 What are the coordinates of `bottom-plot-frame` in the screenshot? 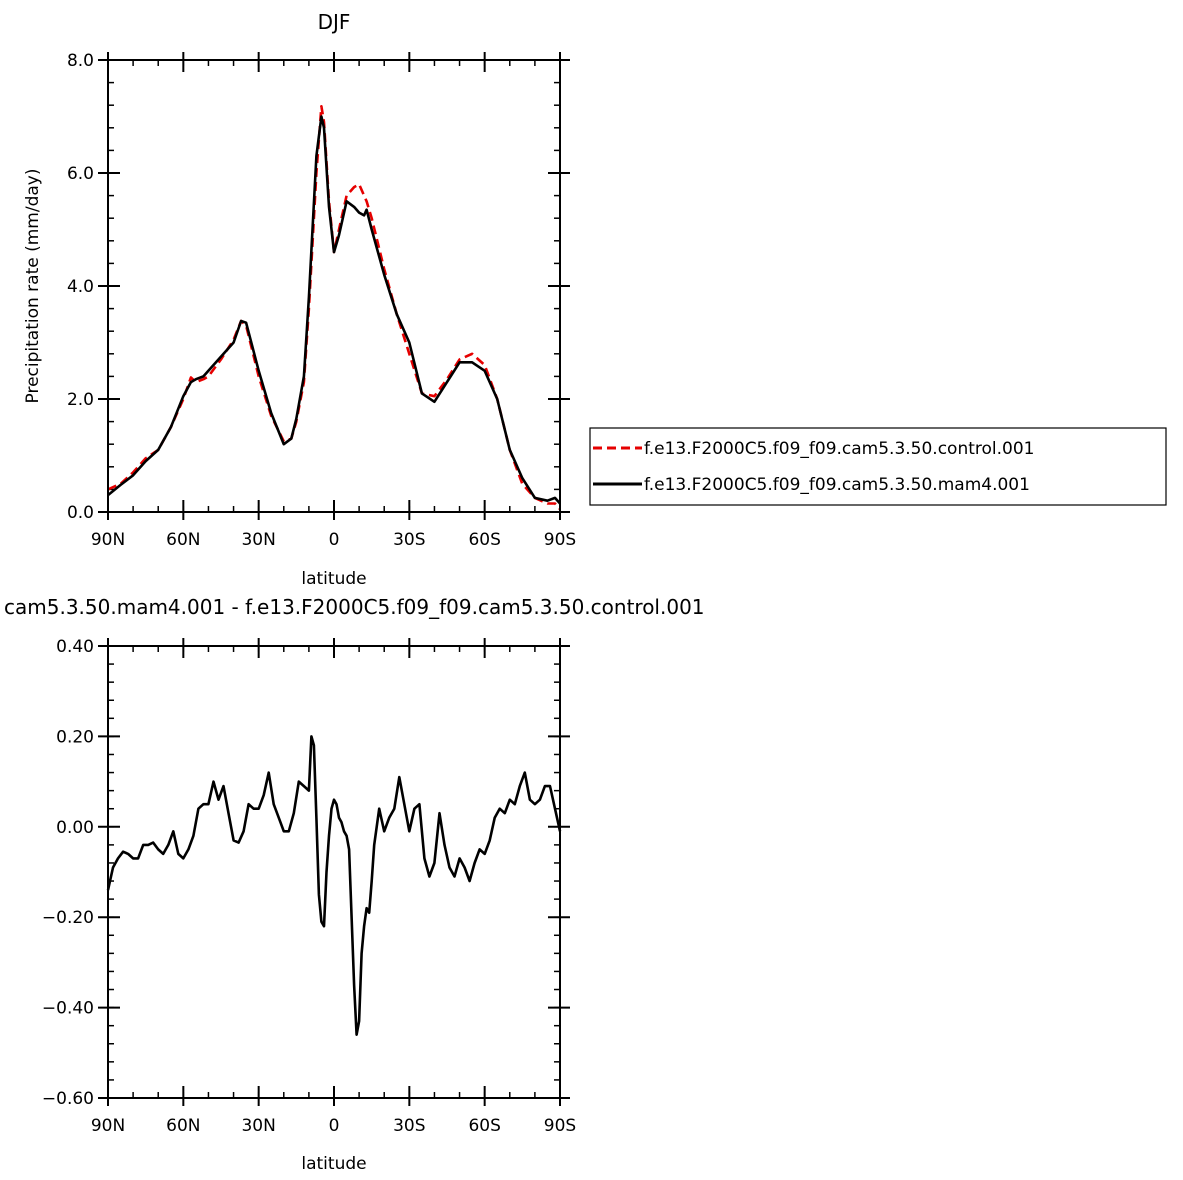 It's located at (334, 872).